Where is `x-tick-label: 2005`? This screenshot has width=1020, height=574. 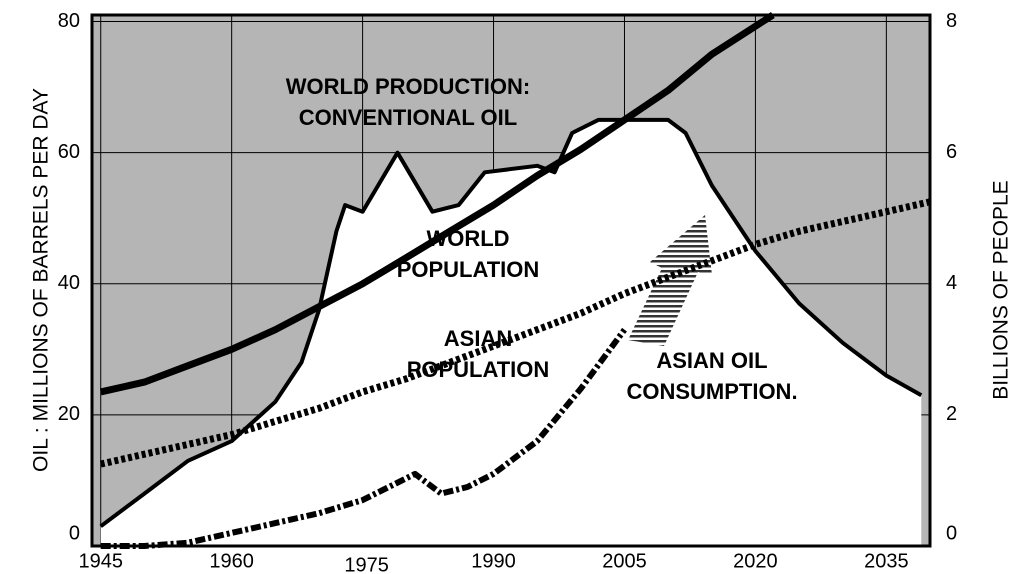 x-tick-label: 2005 is located at coordinates (624, 561).